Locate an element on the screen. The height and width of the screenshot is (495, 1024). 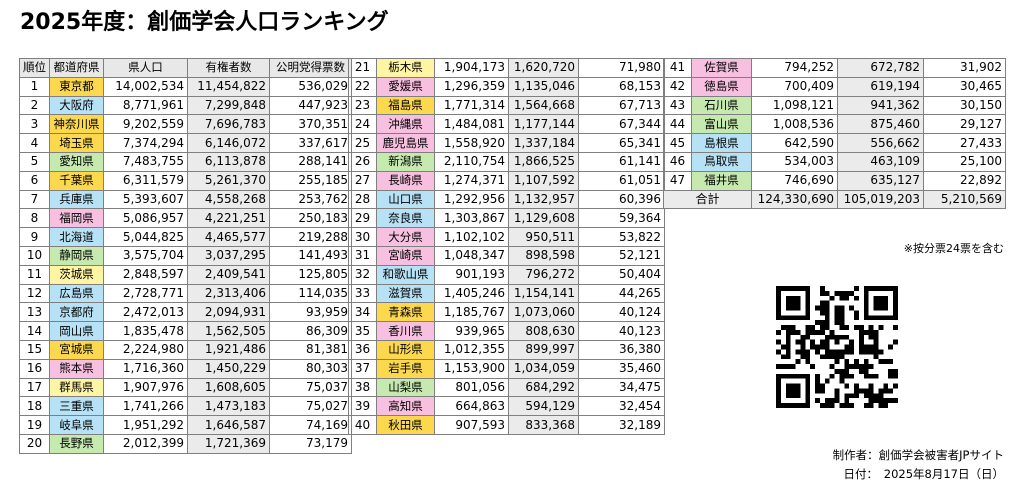
population-cell: 901,193 is located at coordinates (471, 274).